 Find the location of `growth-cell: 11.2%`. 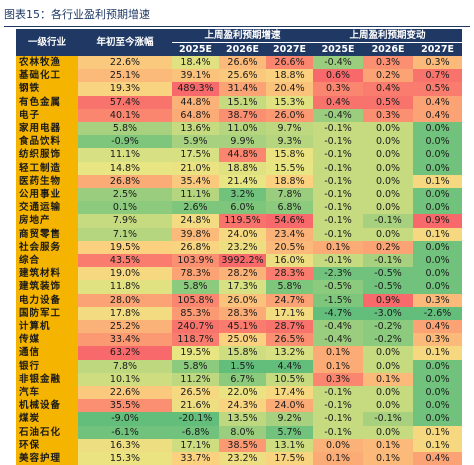

growth-cell: 11.2% is located at coordinates (195, 379).